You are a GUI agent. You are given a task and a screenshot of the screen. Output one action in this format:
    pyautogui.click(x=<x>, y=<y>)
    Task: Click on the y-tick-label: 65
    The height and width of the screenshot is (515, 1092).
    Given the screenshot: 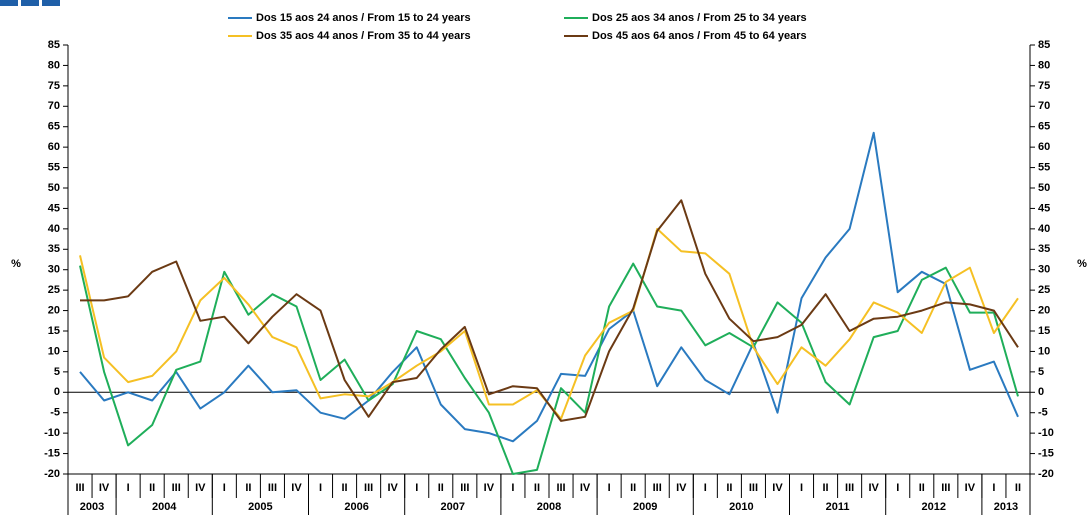 What is the action you would take?
    pyautogui.click(x=54, y=127)
    